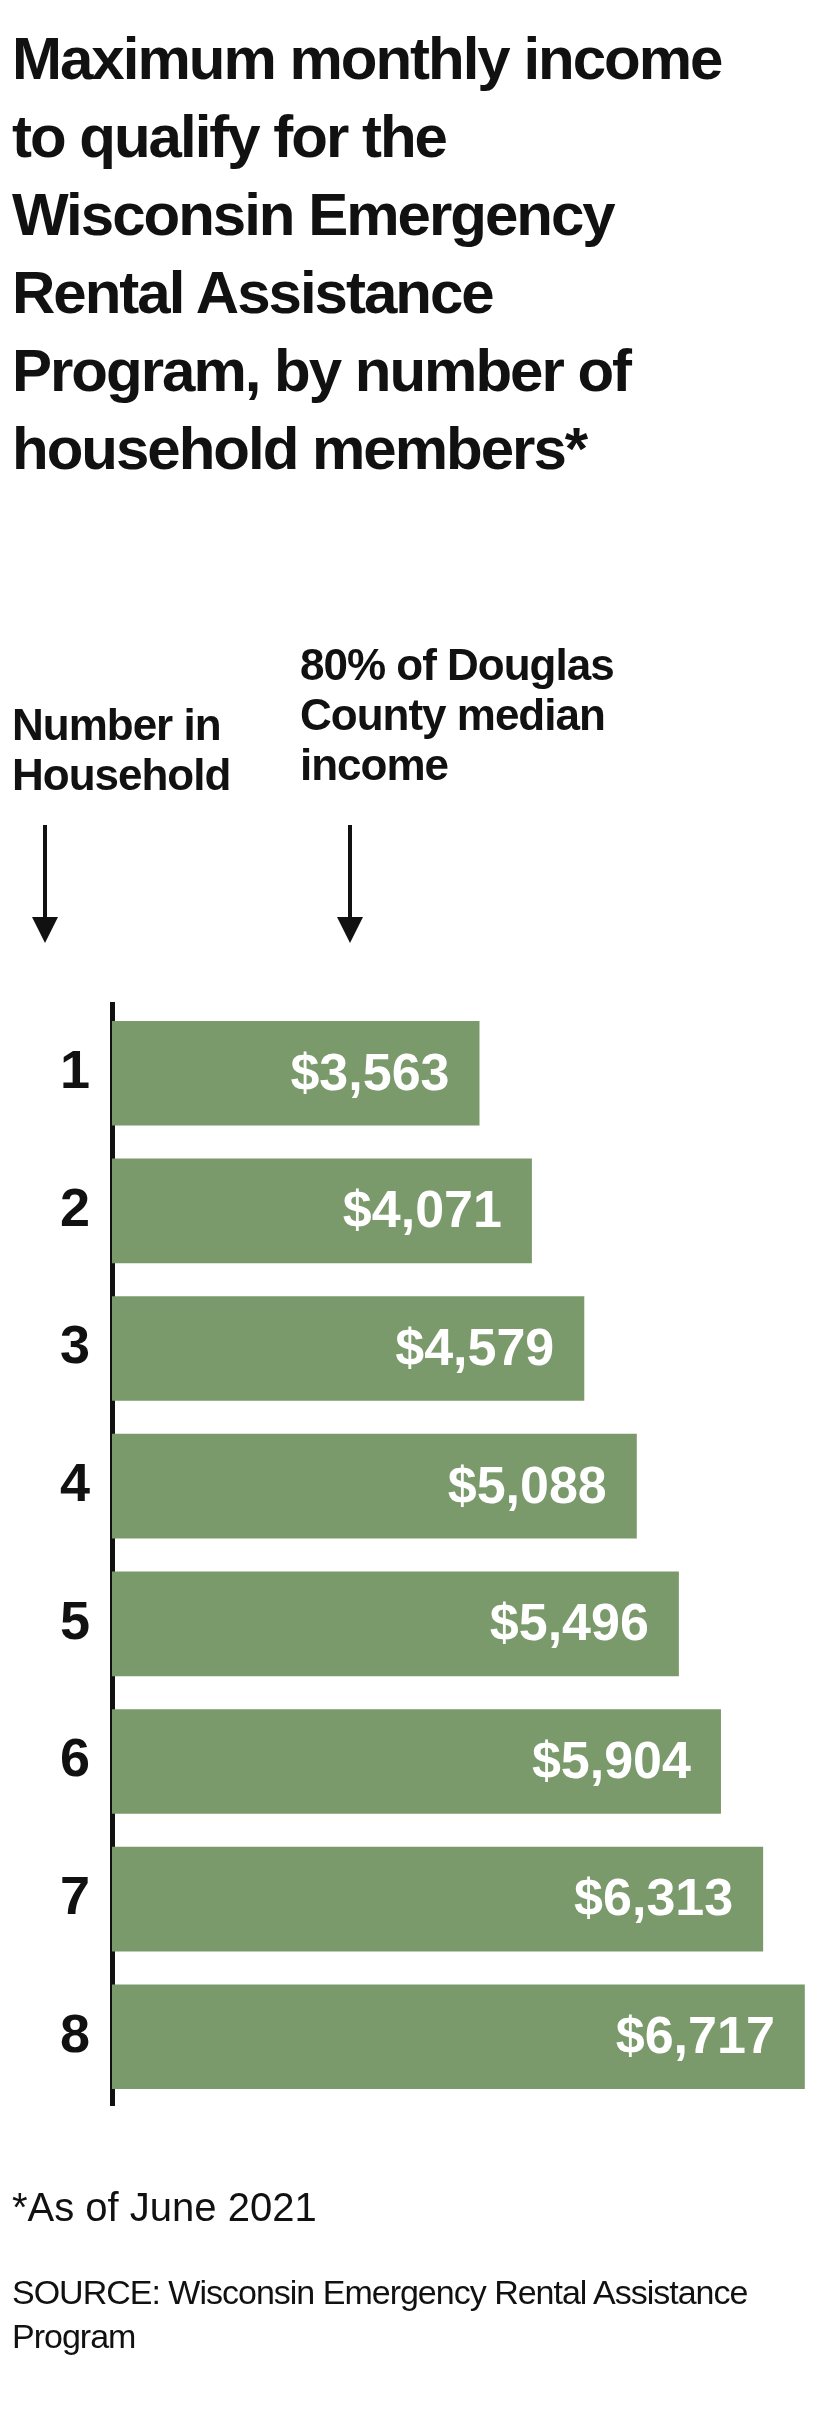  I want to click on y-tick-label: 3, so click(74, 1344).